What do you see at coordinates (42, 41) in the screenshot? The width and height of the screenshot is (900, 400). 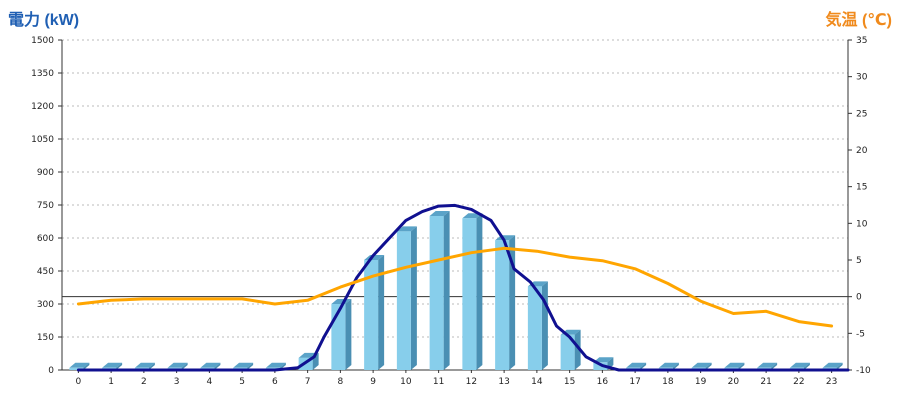 I see `left-tick-label: 1500` at bounding box center [42, 41].